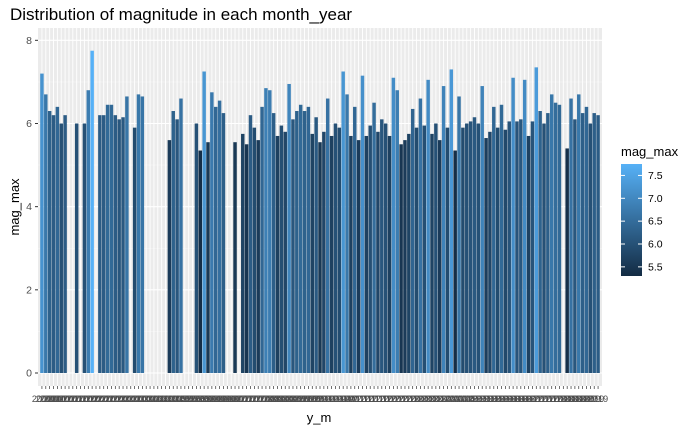  What do you see at coordinates (319, 417) in the screenshot?
I see `x-axis-title: y_m` at bounding box center [319, 417].